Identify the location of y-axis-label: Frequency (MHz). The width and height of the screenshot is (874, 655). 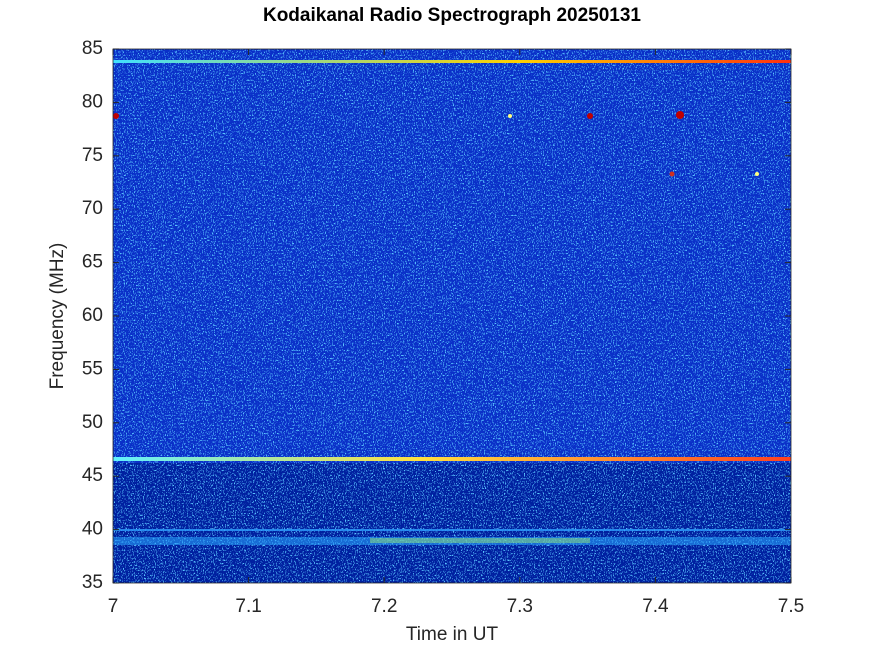
(57, 316).